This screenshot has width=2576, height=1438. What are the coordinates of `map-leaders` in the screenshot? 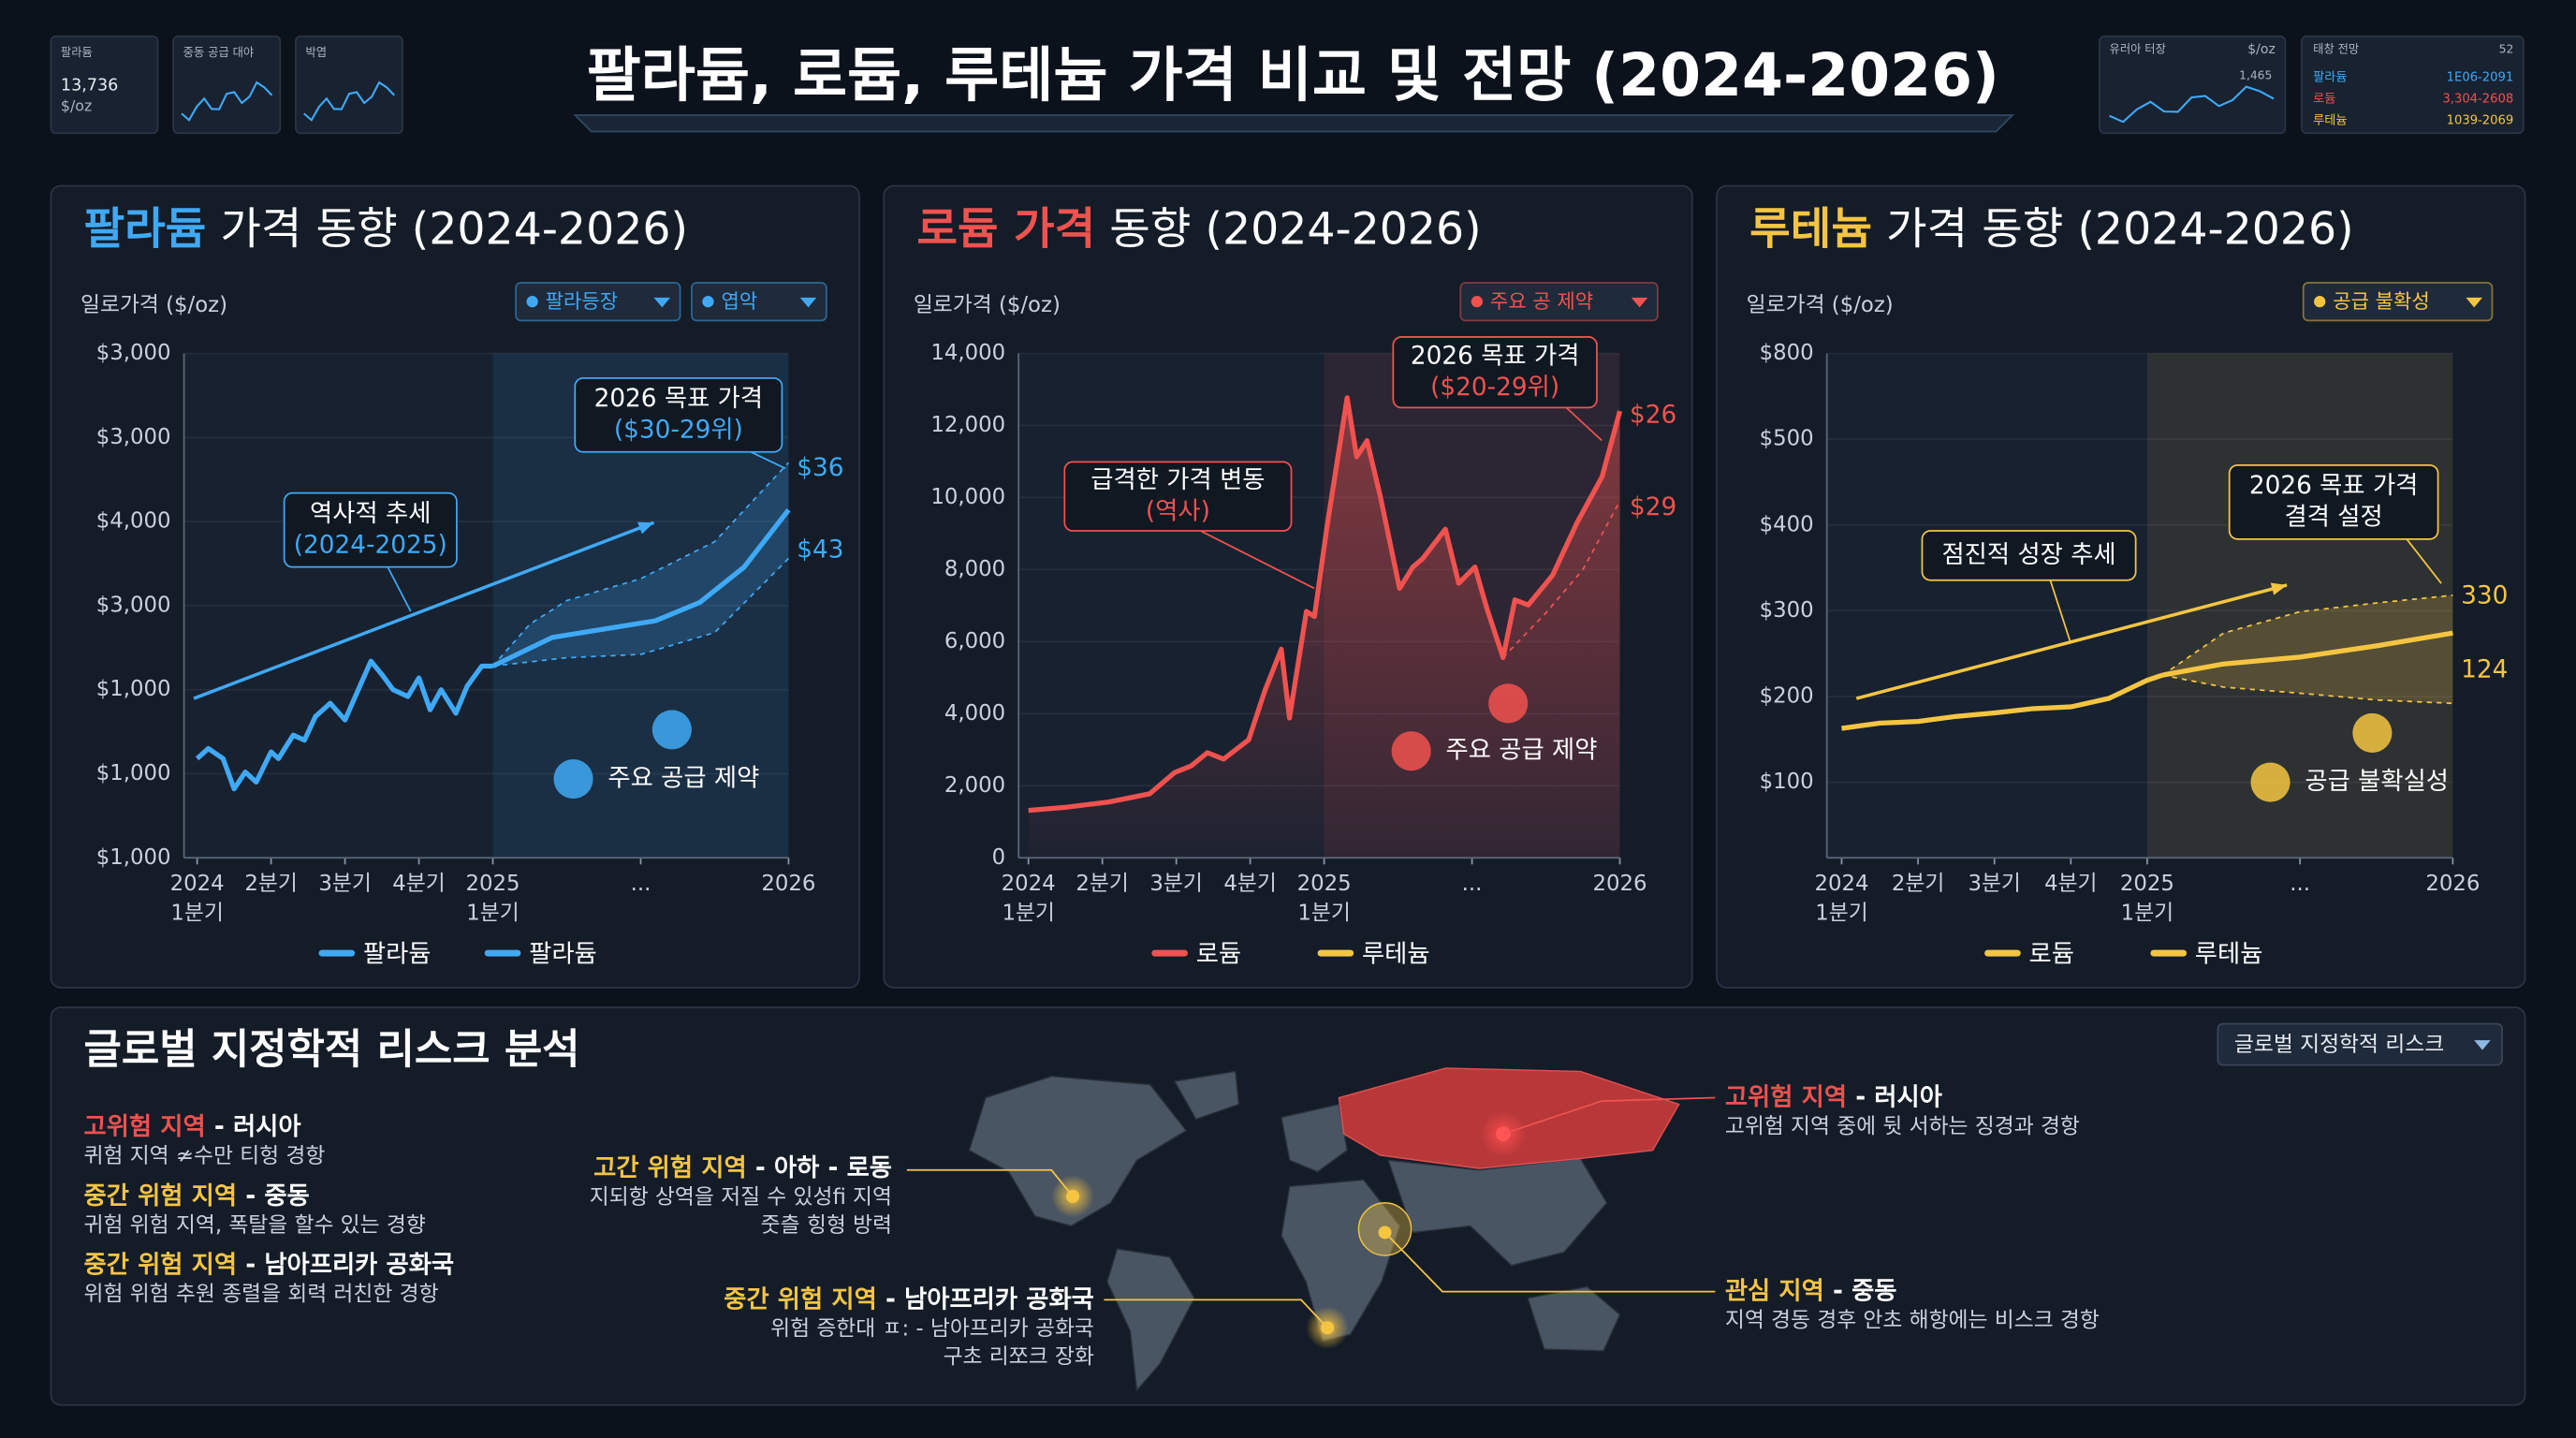 It's located at (1311, 1212).